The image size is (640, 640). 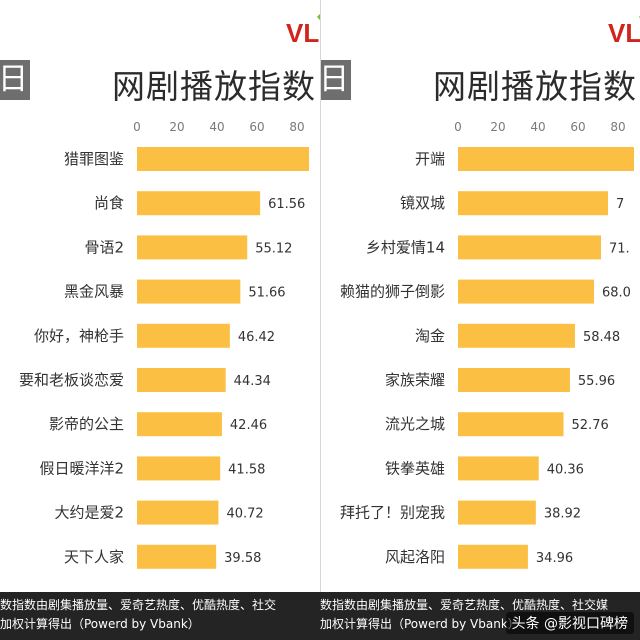 What do you see at coordinates (86, 424) in the screenshot?
I see `category-label: 影帝的公主` at bounding box center [86, 424].